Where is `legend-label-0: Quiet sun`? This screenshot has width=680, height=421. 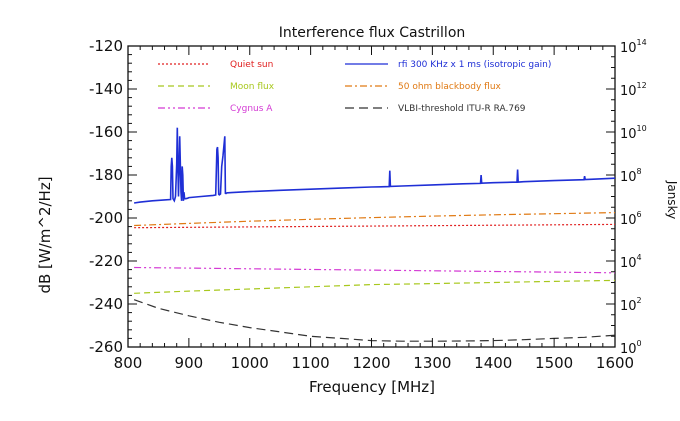
legend-label-0: Quiet sun is located at coordinates (251, 65).